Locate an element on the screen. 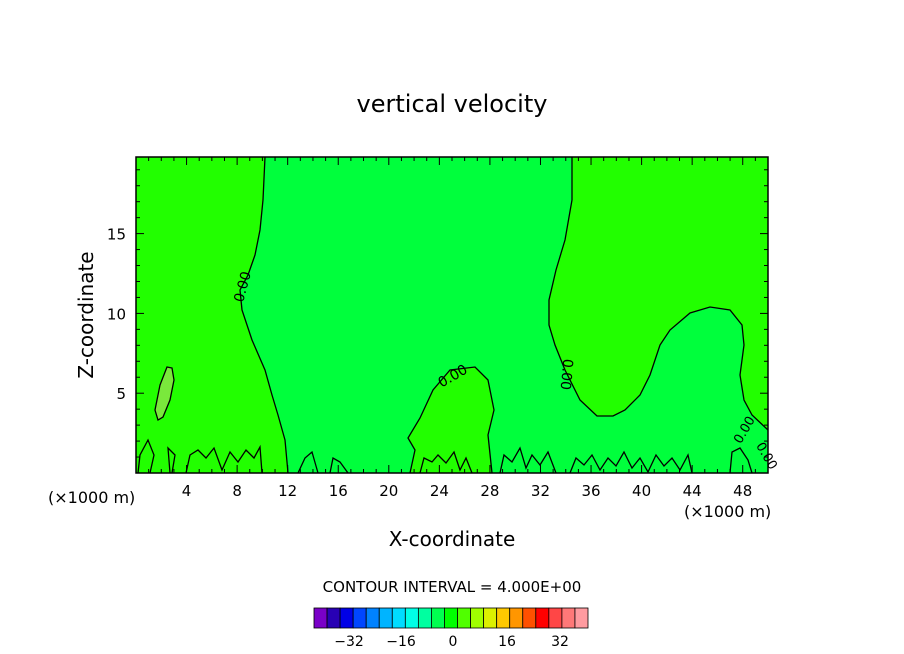 This screenshot has height=654, width=904. chart-title: vertical velocity is located at coordinates (452, 104).